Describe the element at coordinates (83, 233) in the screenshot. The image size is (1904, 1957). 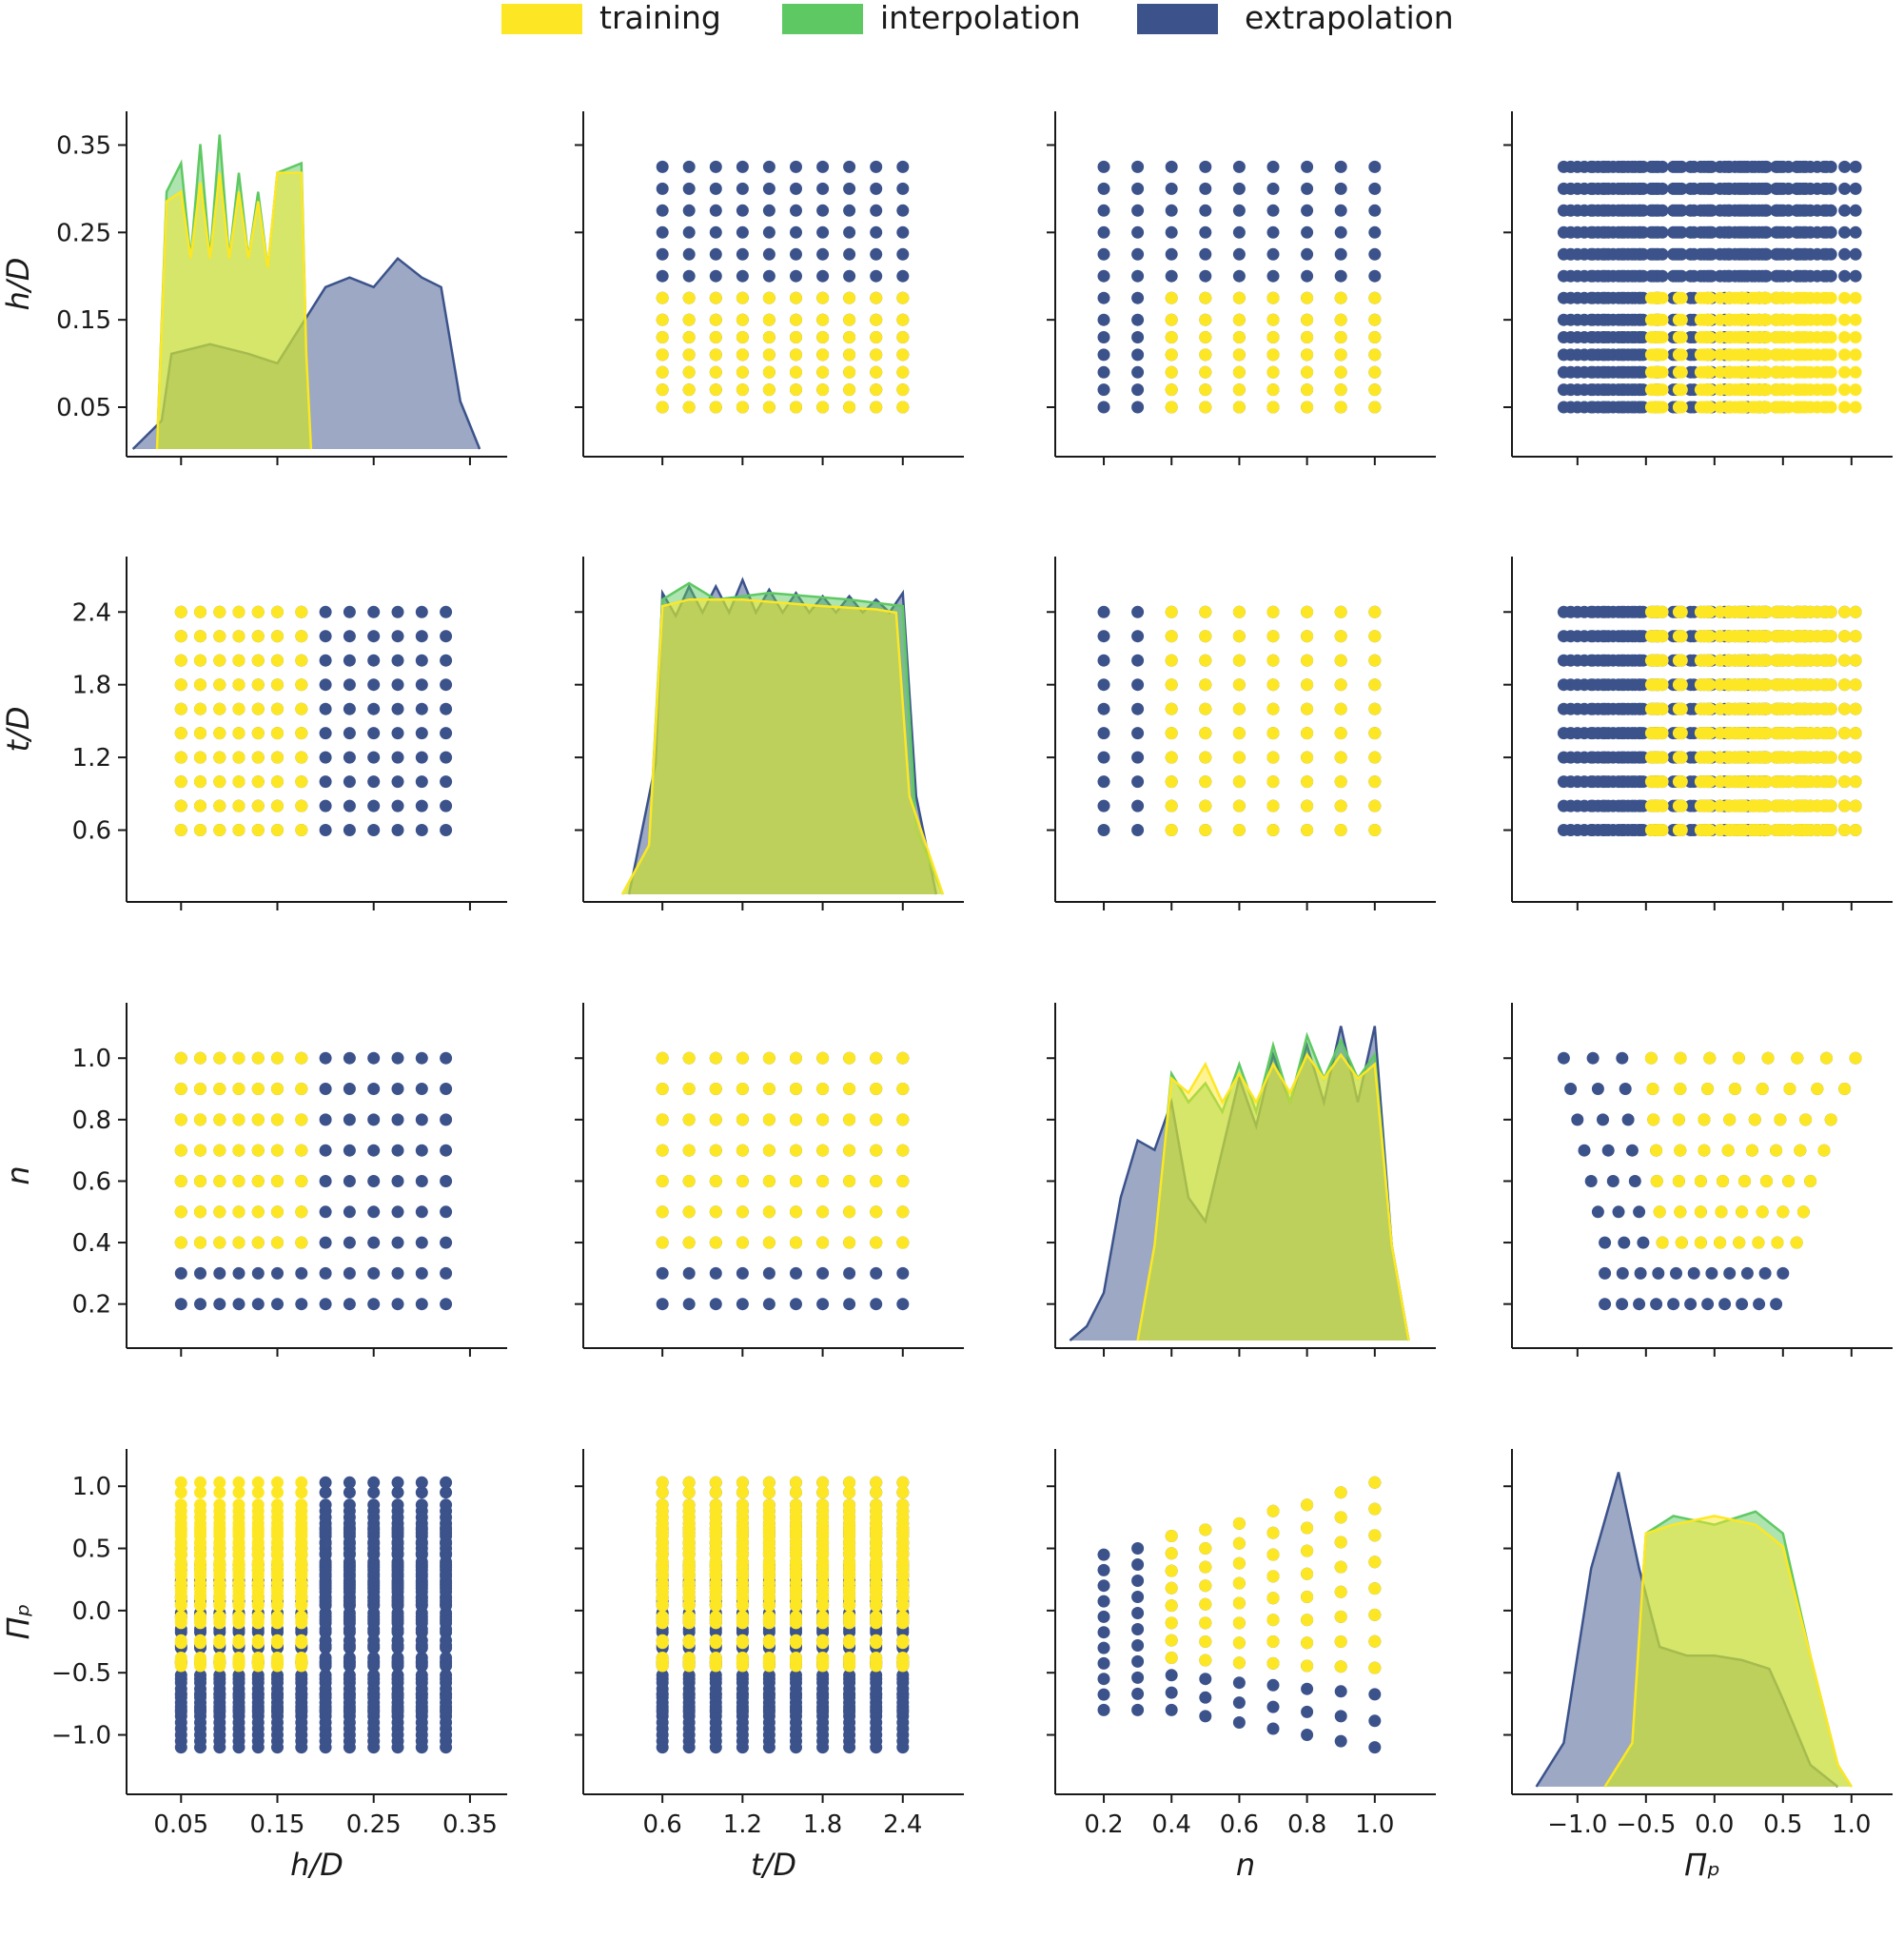
I see `y-tick-label: 0.25` at that location.